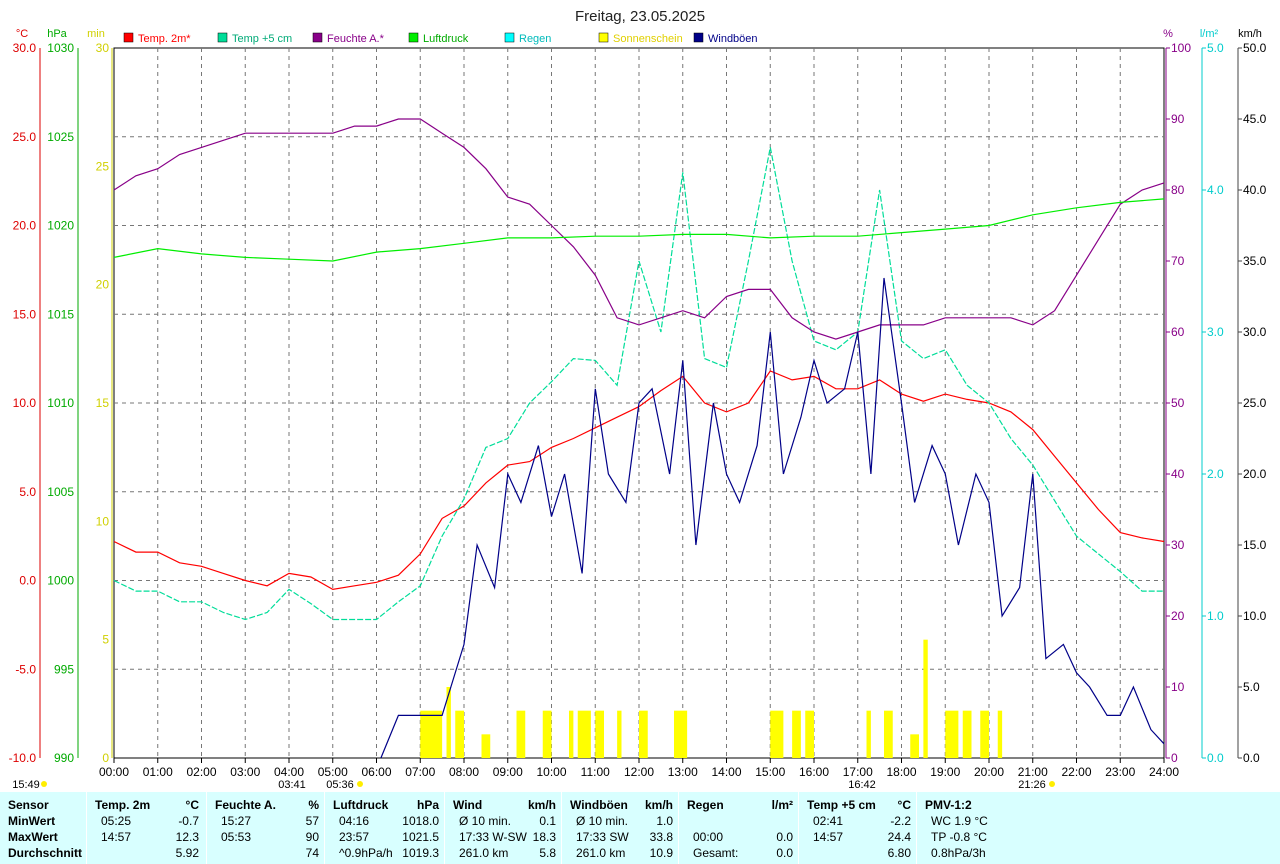 Image resolution: width=1280 pixels, height=864 pixels. I want to click on summary-unit: l/m², so click(782, 805).